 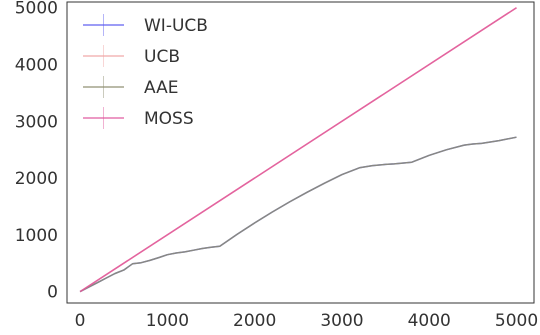 I want to click on y-tick-label: 0, so click(x=52, y=293).